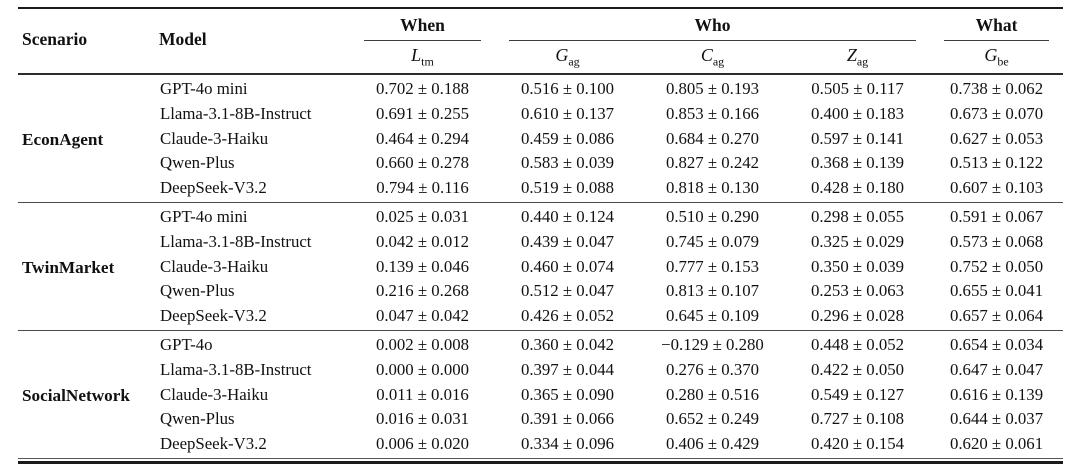 Image resolution: width=1080 pixels, height=474 pixels. Describe the element at coordinates (422, 217) in the screenshot. I see `value-cell: 0.025 ± 0.031` at that location.